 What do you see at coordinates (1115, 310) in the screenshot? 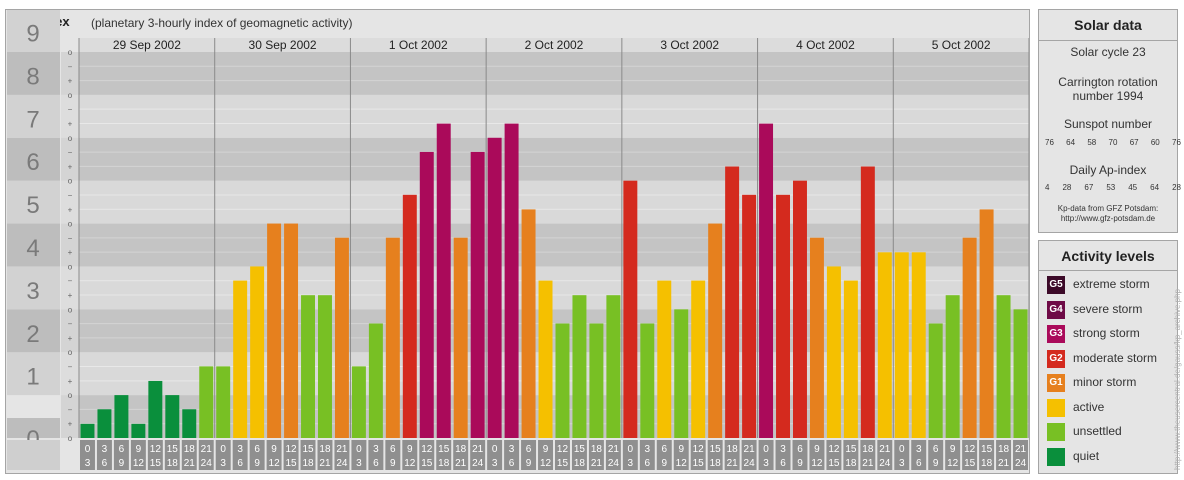
I see `legend-item-severe-storm: G4 severe storm` at bounding box center [1115, 310].